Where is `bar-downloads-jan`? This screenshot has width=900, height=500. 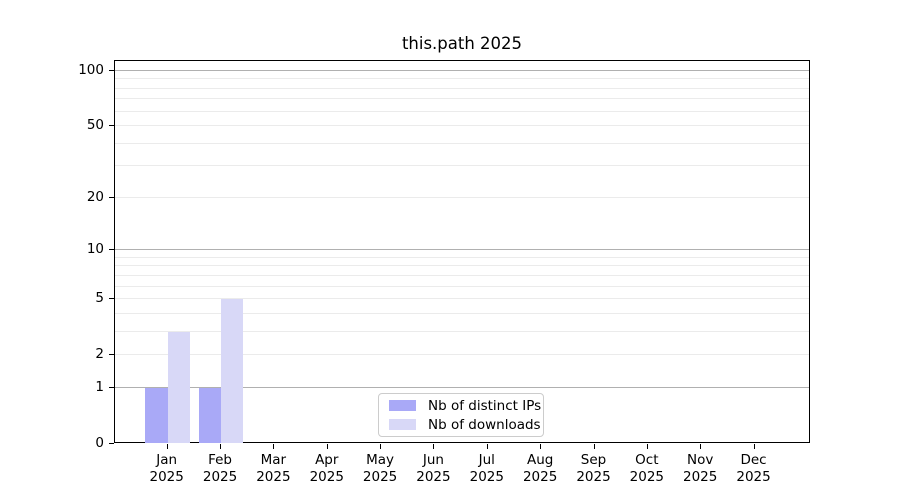 bar-downloads-jan is located at coordinates (179, 387).